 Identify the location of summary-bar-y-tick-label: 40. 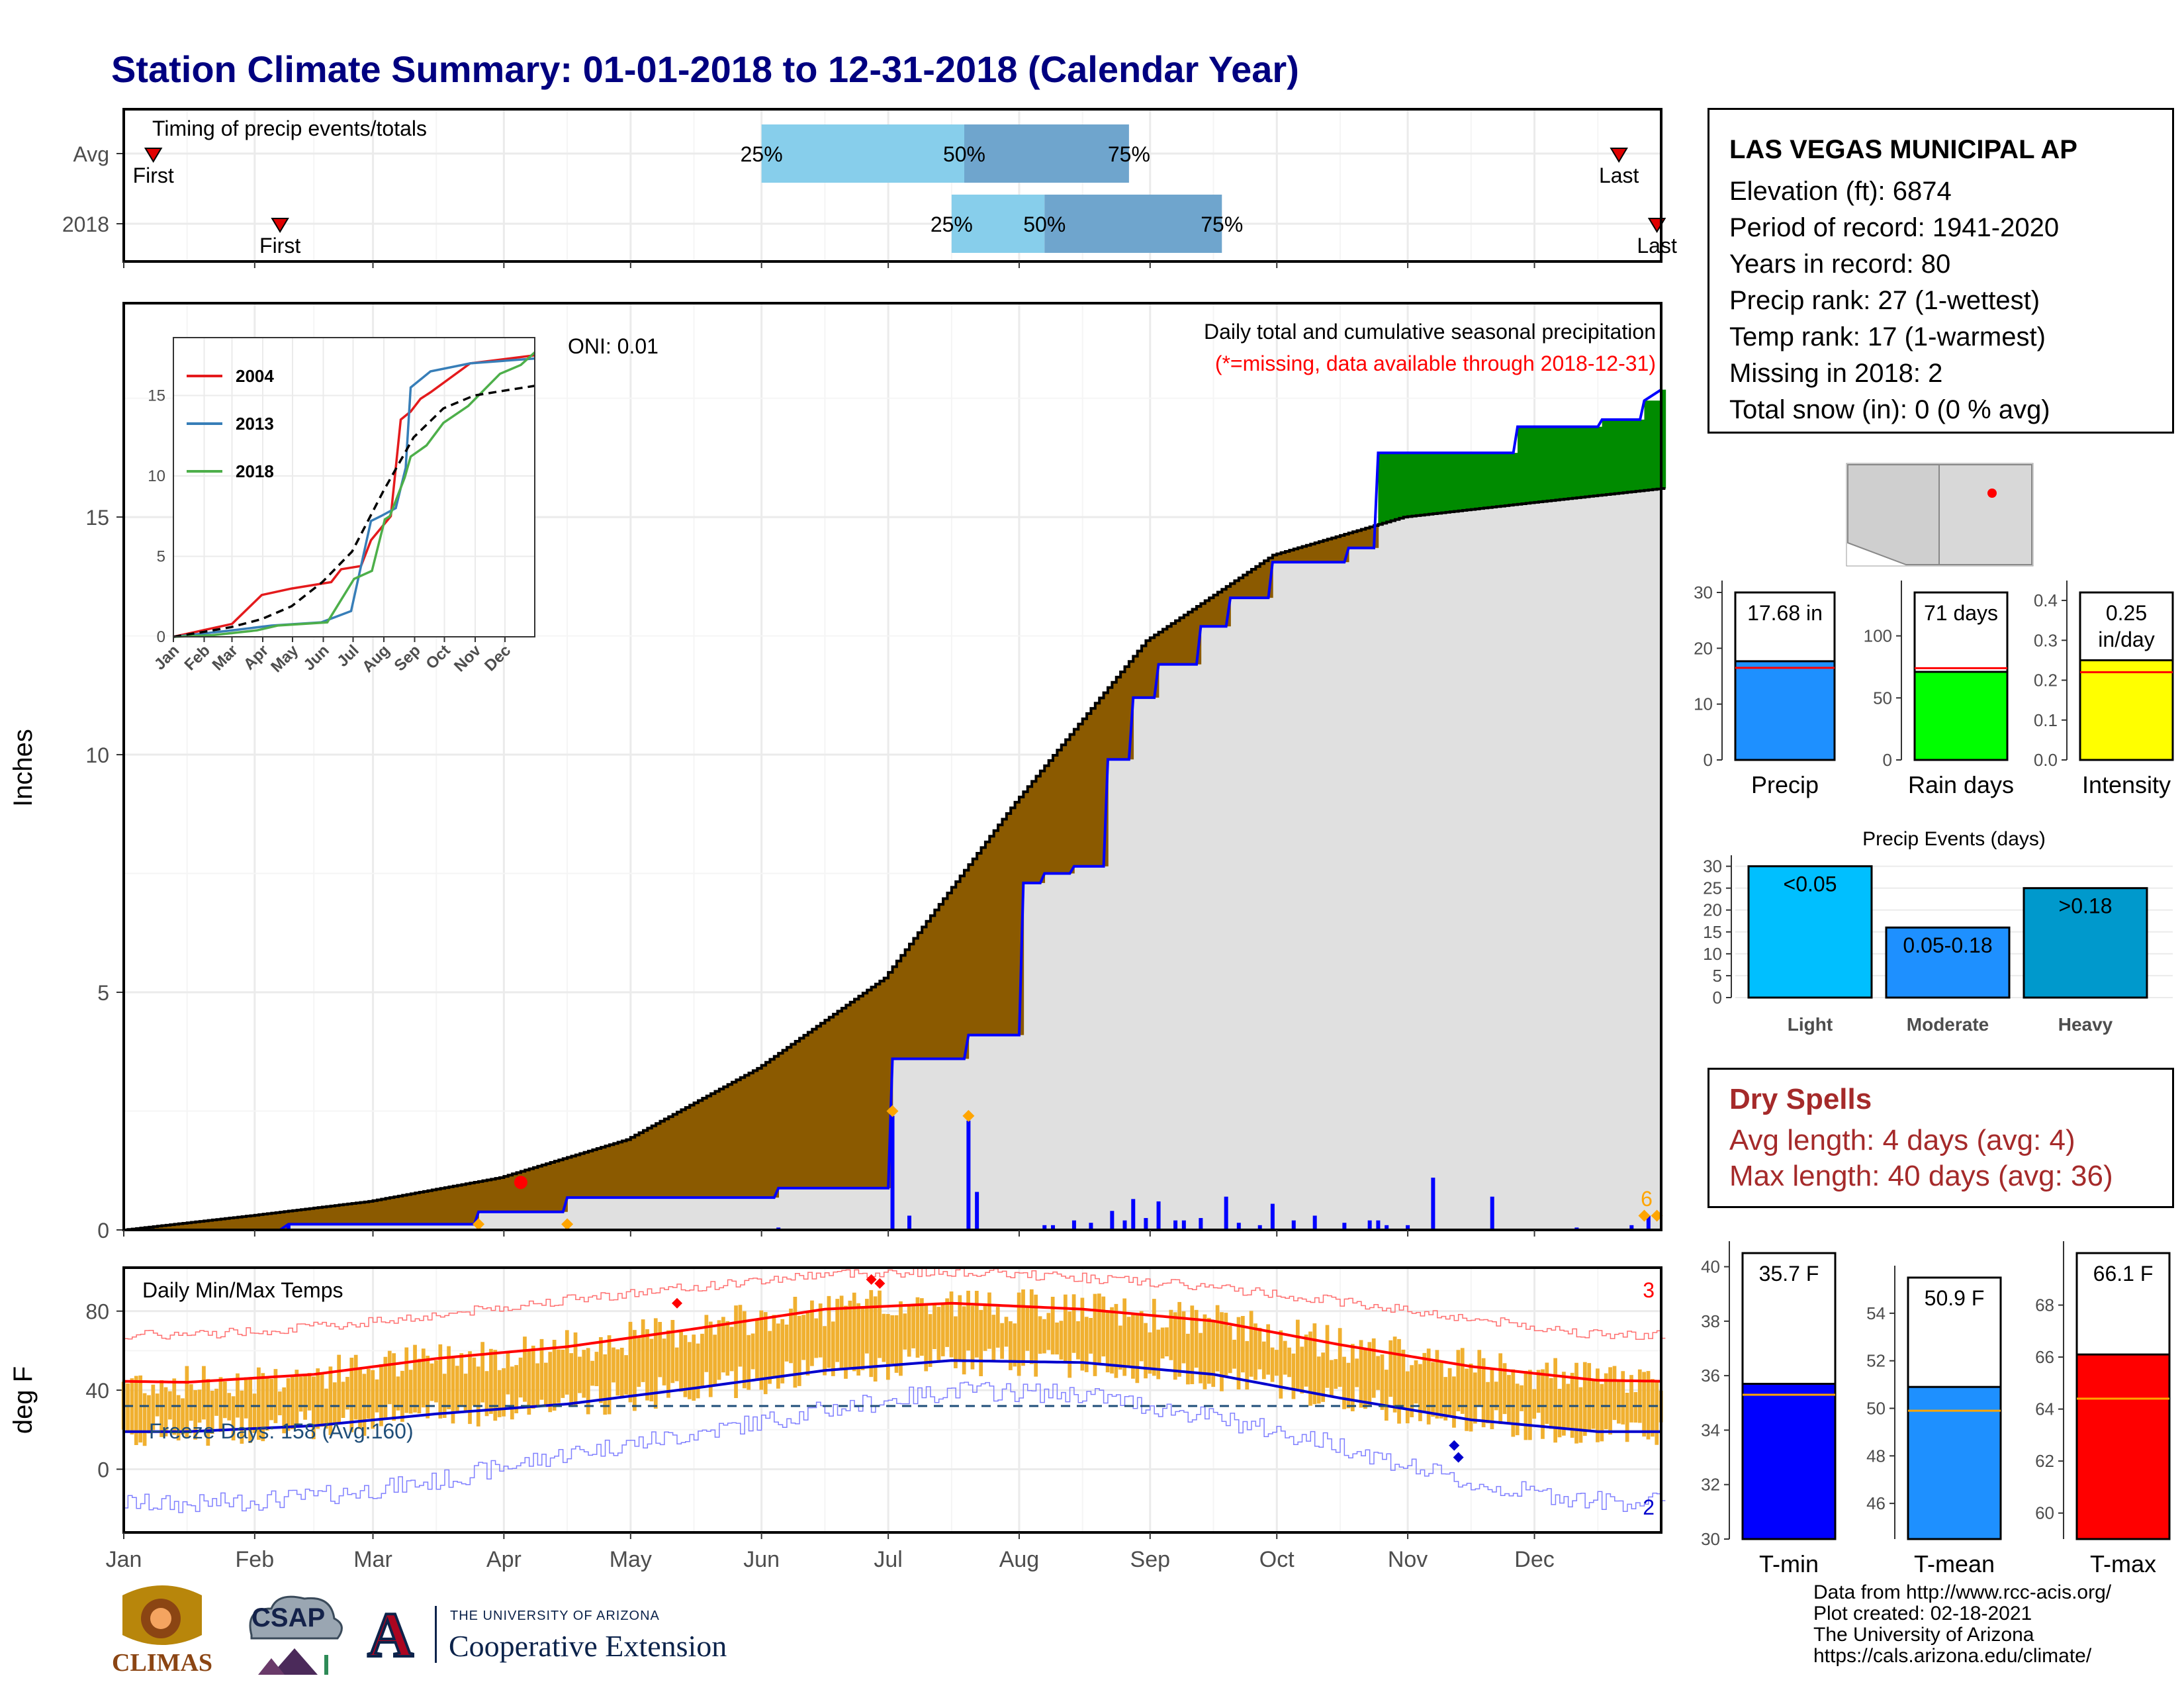
(1710, 1267).